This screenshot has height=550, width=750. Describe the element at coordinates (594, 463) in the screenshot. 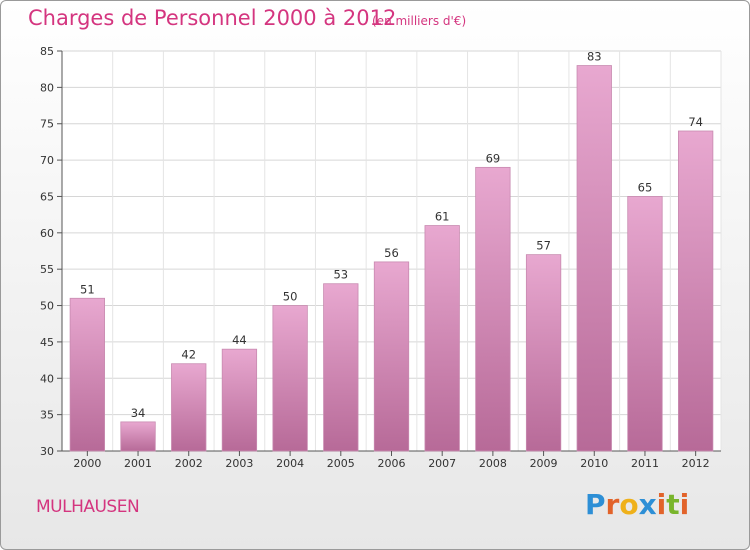

I see `x-tick-label: 2010` at that location.